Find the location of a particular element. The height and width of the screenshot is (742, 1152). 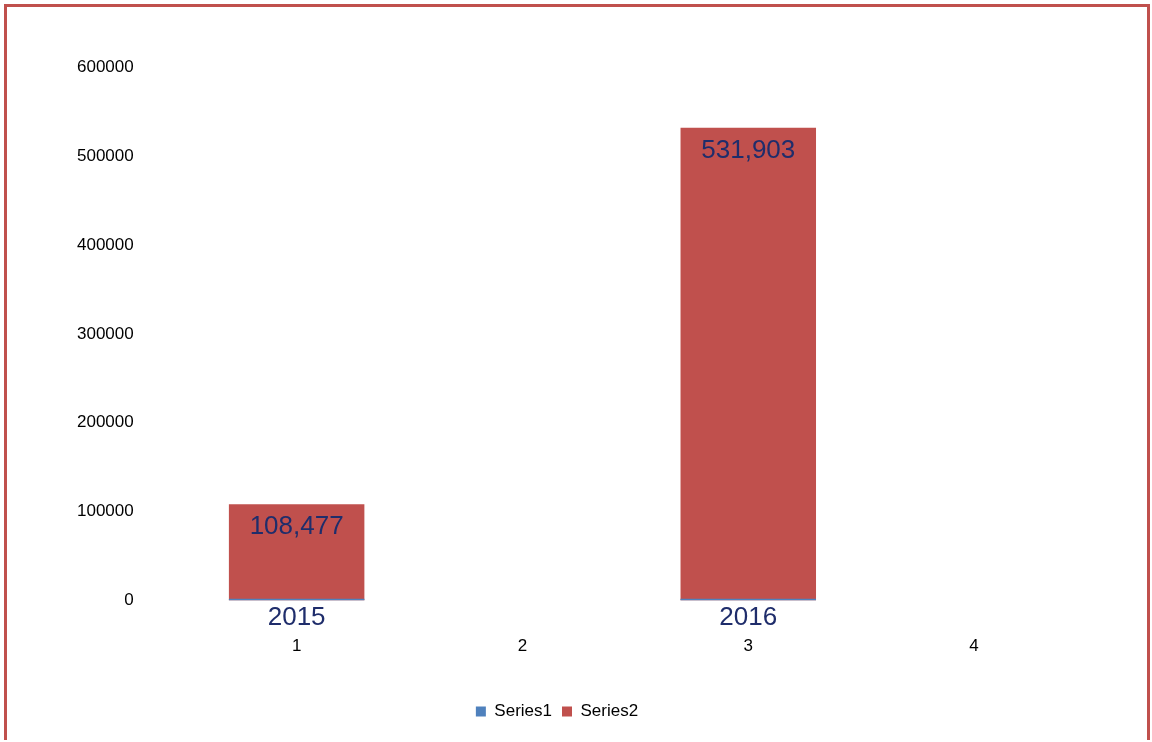

y-tick-label: 300000 is located at coordinates (105, 333).